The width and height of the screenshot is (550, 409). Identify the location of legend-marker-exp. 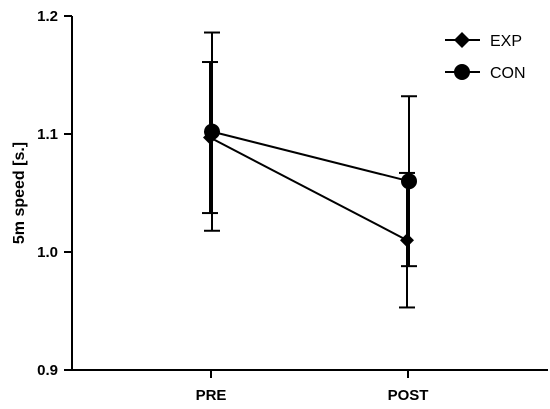
(462, 40).